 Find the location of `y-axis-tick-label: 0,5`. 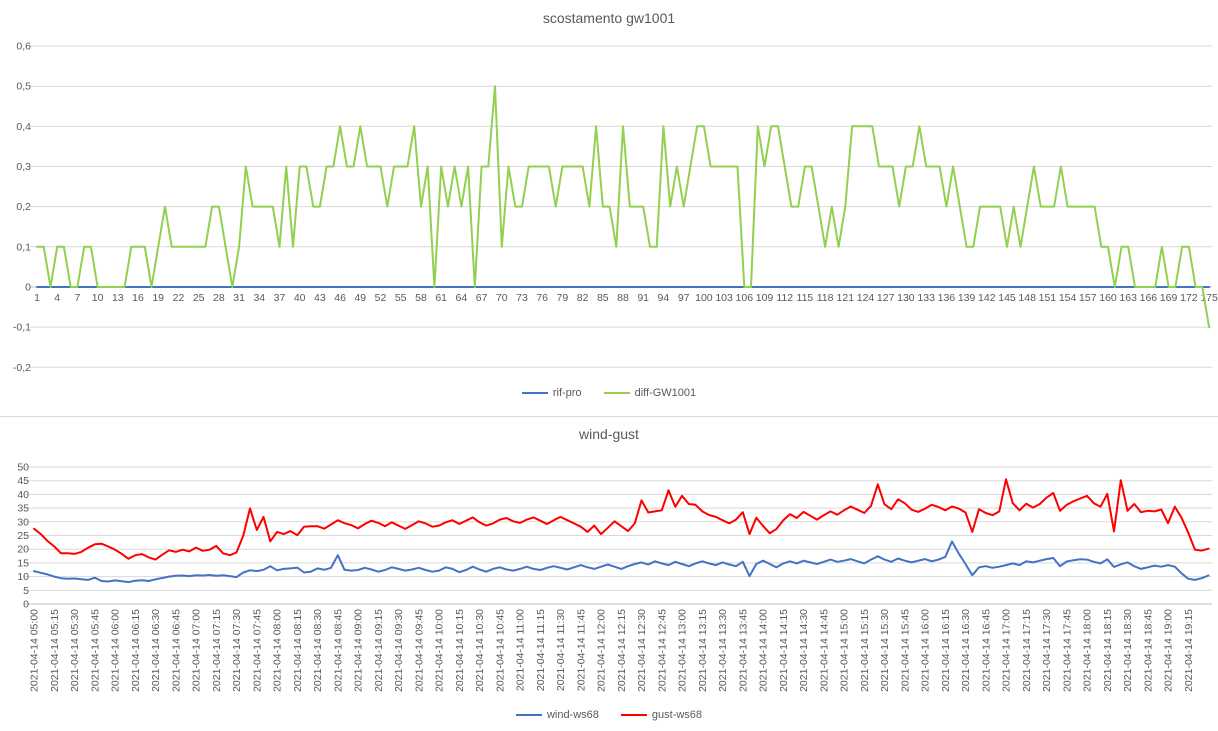

y-axis-tick-label: 0,5 is located at coordinates (23, 87).